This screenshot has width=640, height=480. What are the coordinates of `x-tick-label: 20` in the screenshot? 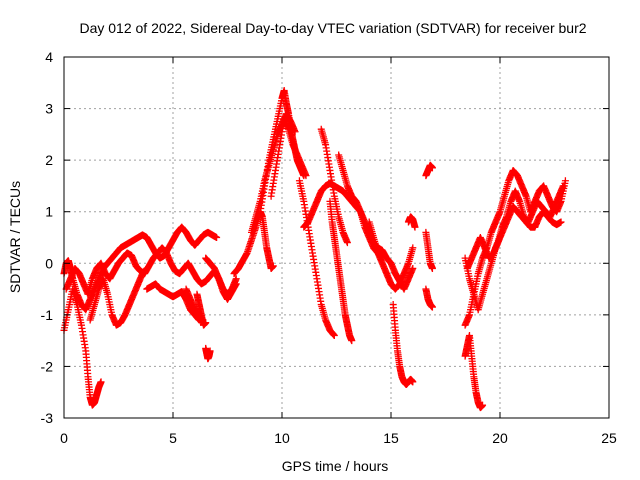 It's located at (500, 438).